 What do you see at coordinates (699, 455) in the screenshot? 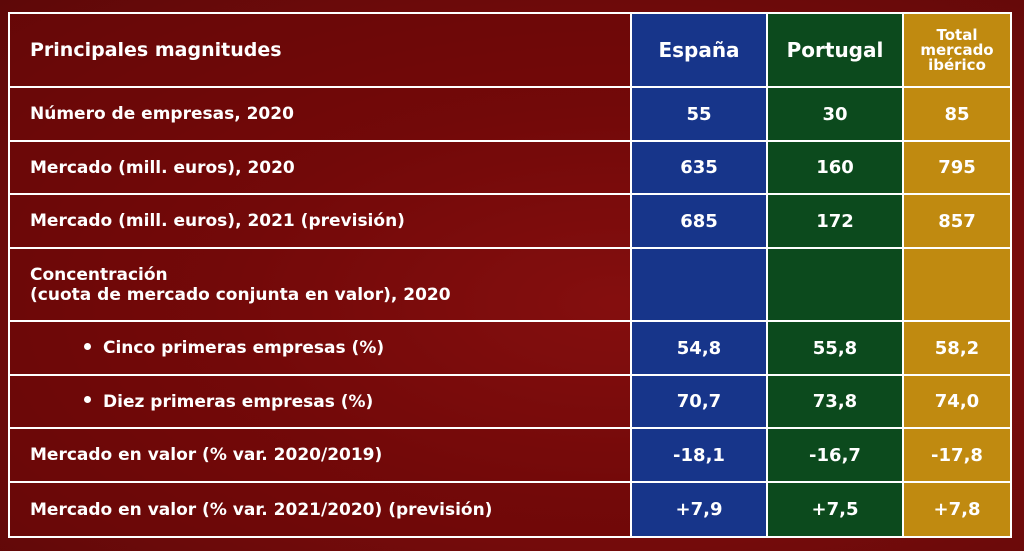
I see `cell-espana: -18,1` at bounding box center [699, 455].